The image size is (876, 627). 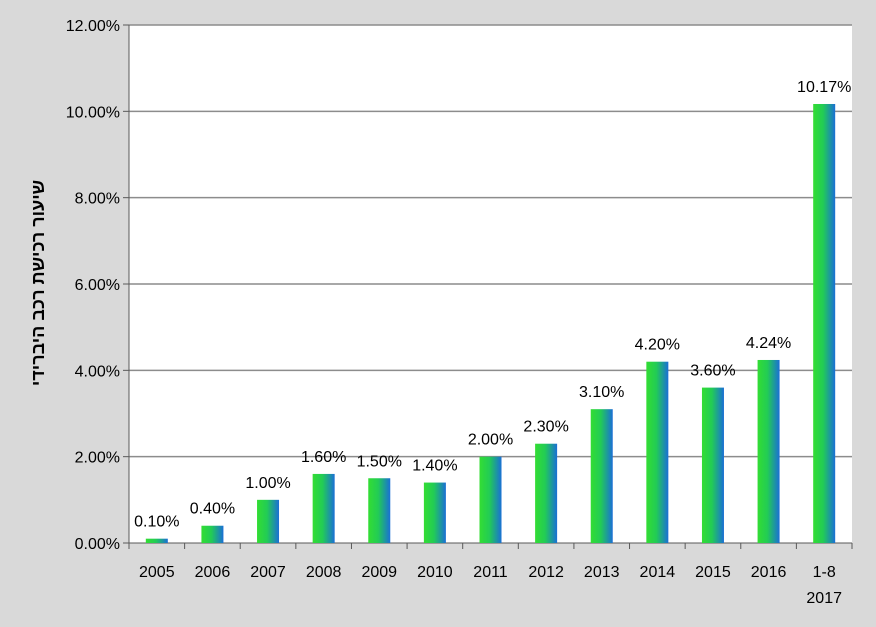 I want to click on data-label: 0.10%, so click(x=156, y=522).